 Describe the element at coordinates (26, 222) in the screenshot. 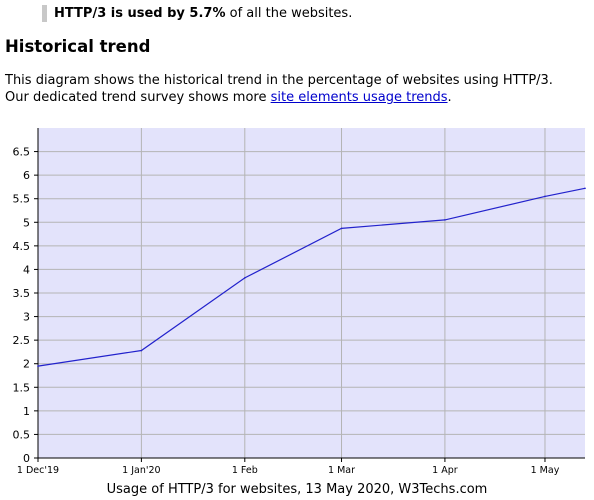

I see `y-tick-label: 5` at that location.